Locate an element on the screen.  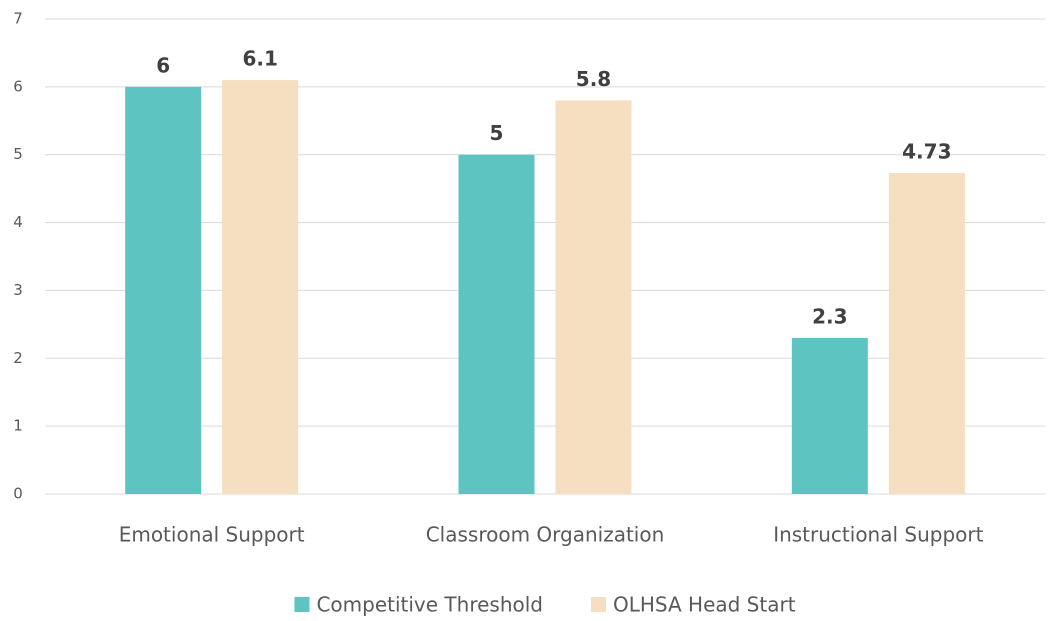
value-label: 6 is located at coordinates (163, 65).